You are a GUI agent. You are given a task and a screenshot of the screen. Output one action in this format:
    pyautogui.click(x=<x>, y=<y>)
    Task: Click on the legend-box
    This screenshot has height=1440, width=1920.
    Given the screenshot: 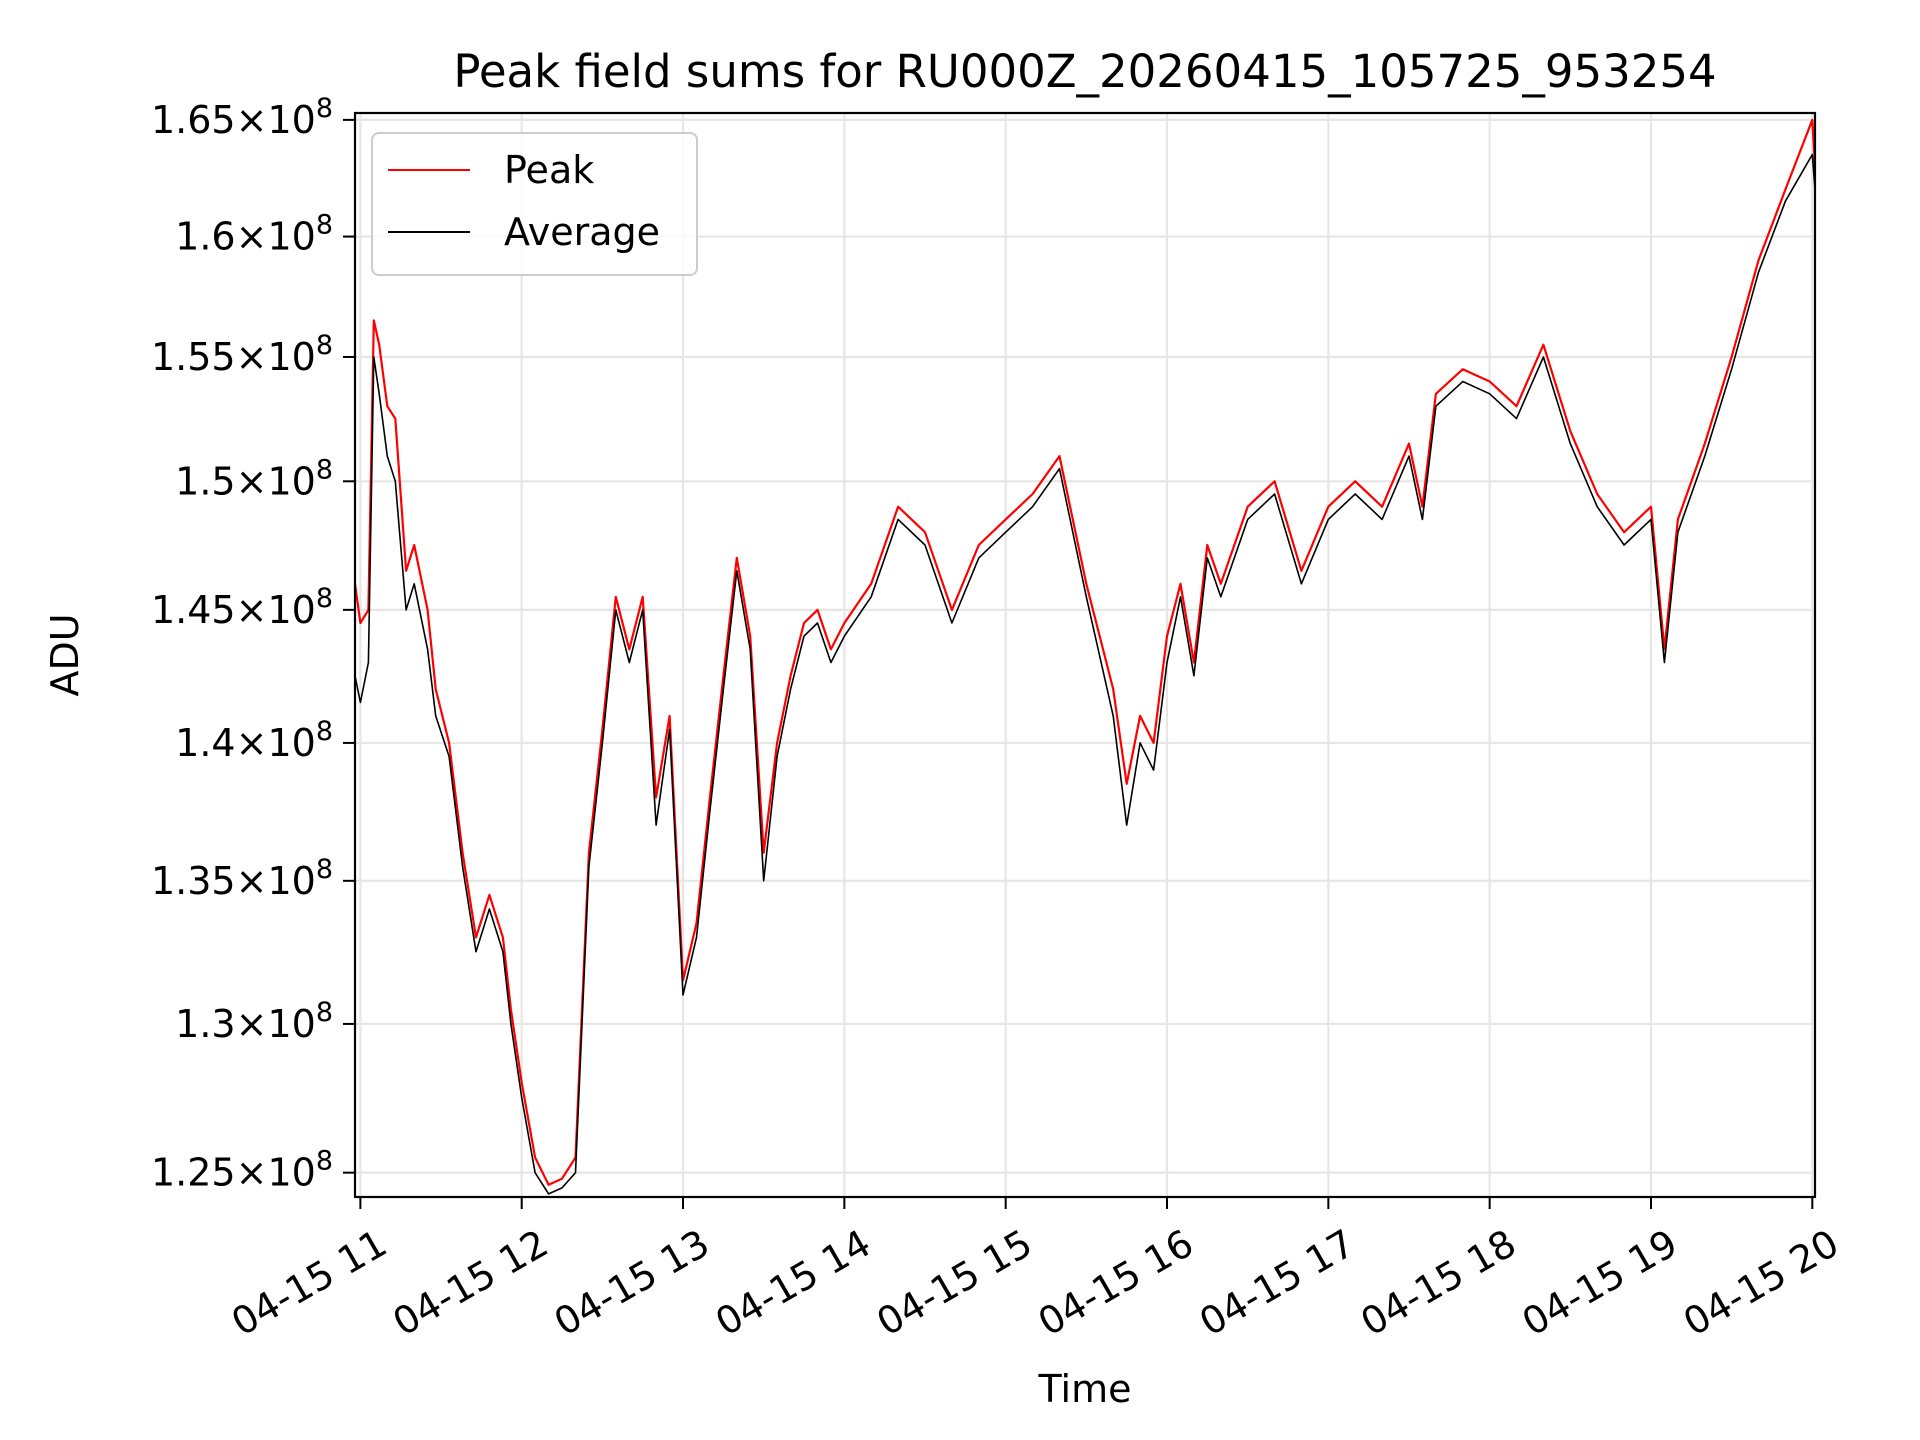 What is the action you would take?
    pyautogui.click(x=534, y=204)
    